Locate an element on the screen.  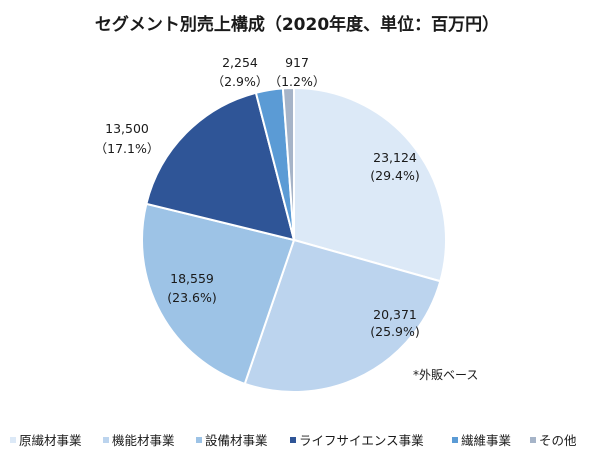
legend: 原繊材事業 機能材事業 設備材事業 ライフサイエンス事業 繊維事業 その他 is located at coordinates (293, 440).